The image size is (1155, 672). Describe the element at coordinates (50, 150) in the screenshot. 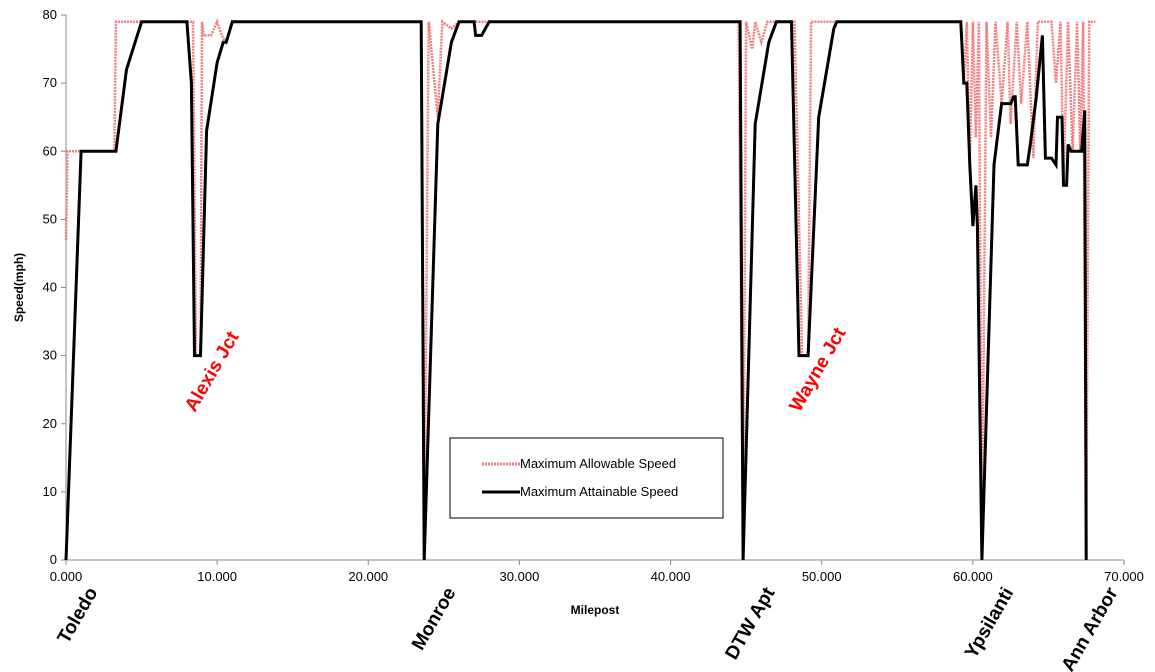

I see `y-tick-label: 60` at that location.